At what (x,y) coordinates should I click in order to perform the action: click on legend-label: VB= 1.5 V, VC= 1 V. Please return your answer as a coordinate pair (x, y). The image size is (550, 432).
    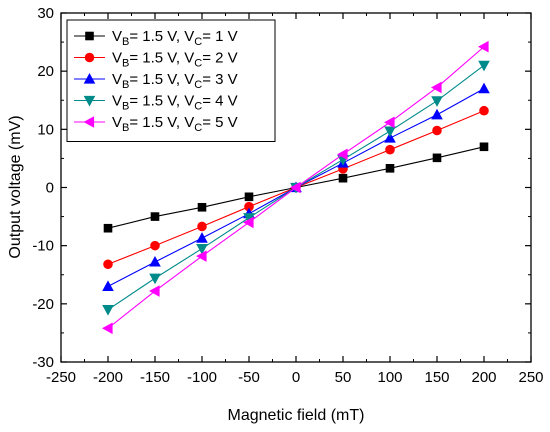
    Looking at the image, I should click on (175, 38).